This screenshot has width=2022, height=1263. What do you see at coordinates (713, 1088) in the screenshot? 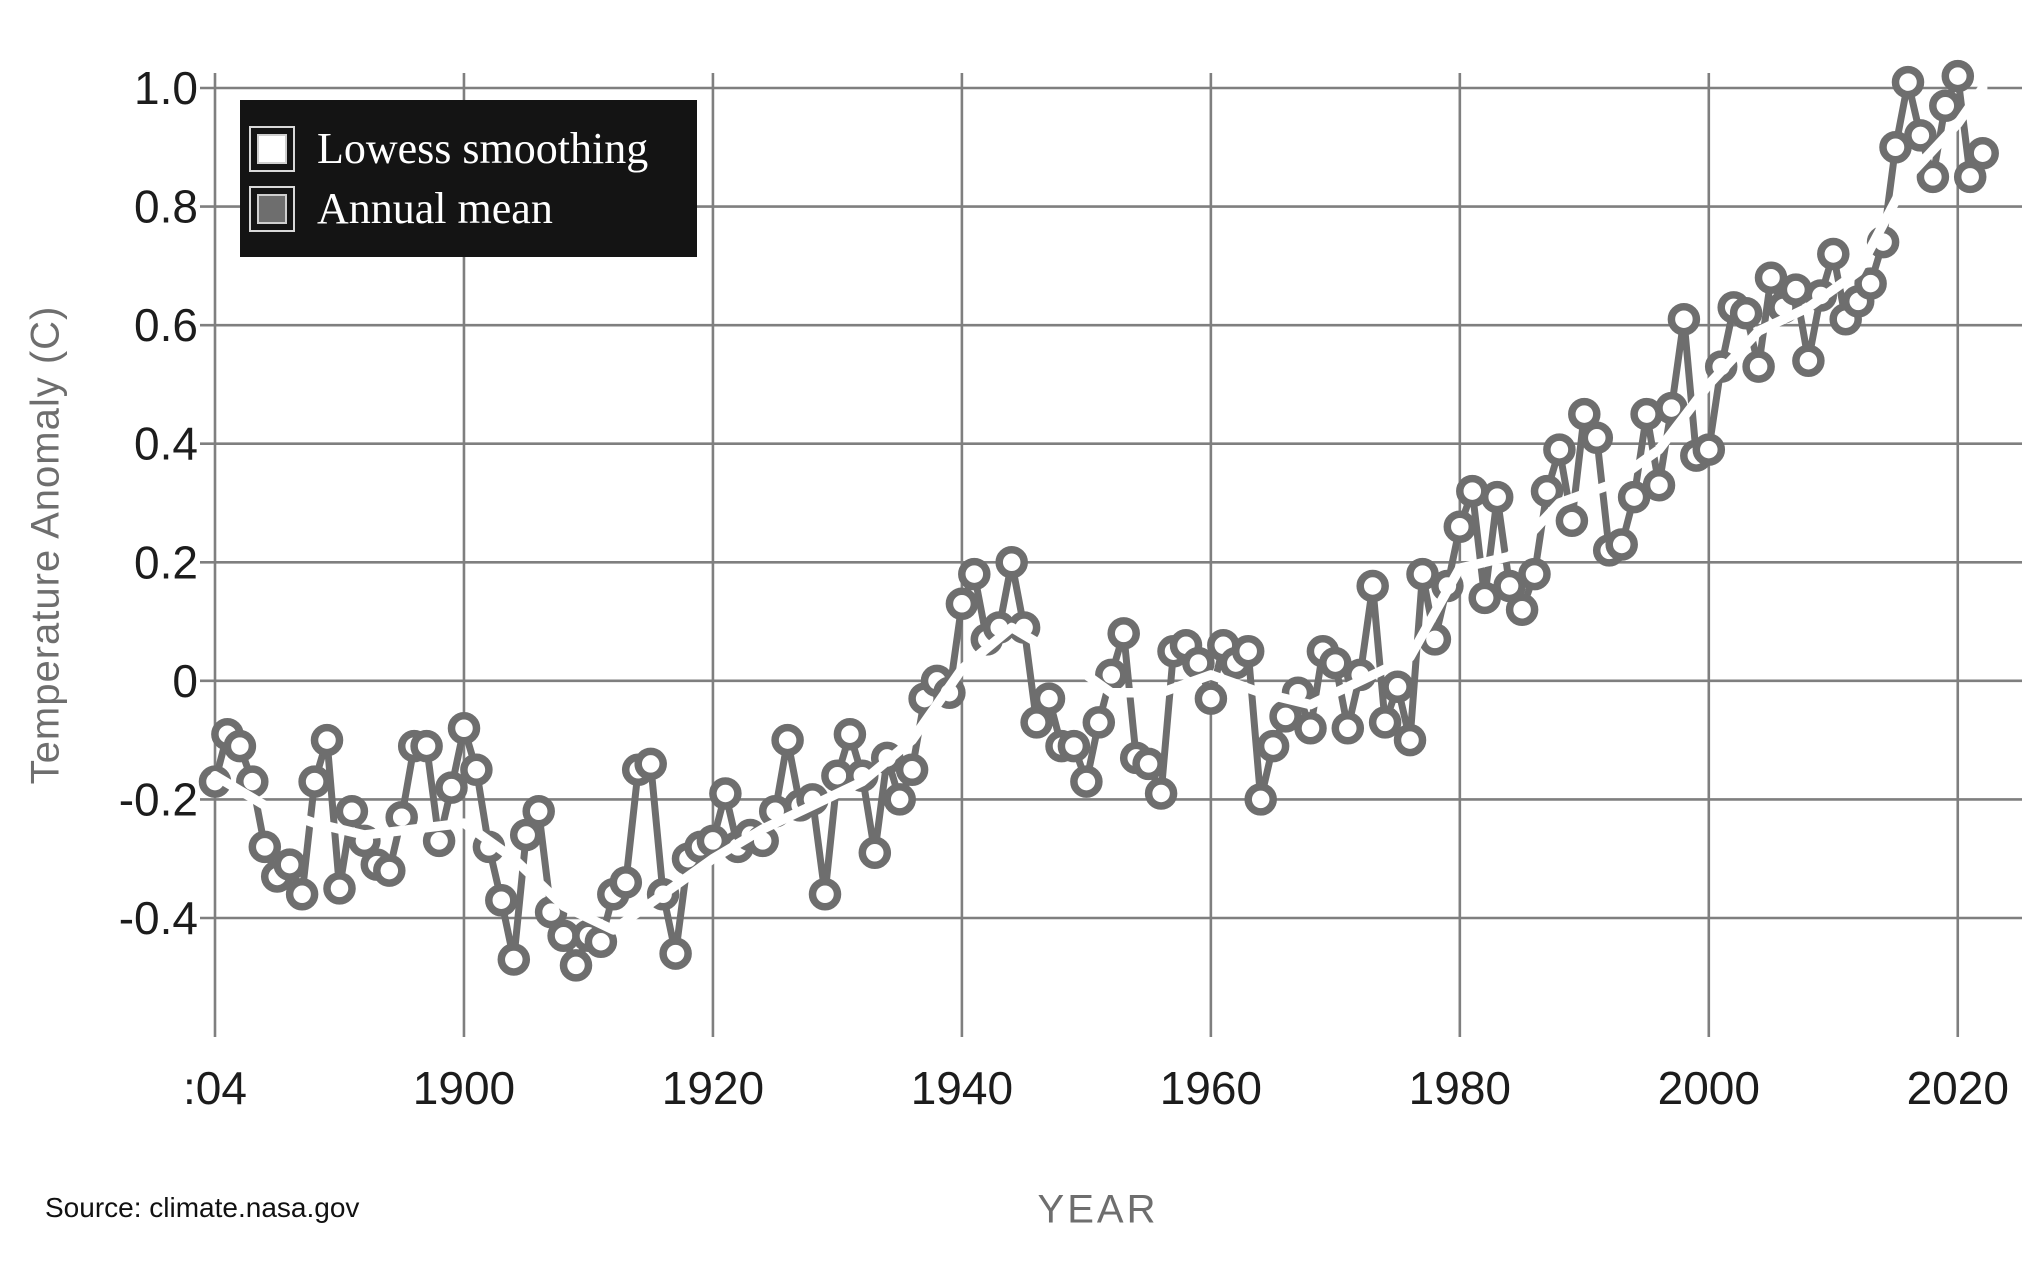
I see `x-tick-label: 1920` at bounding box center [713, 1088].